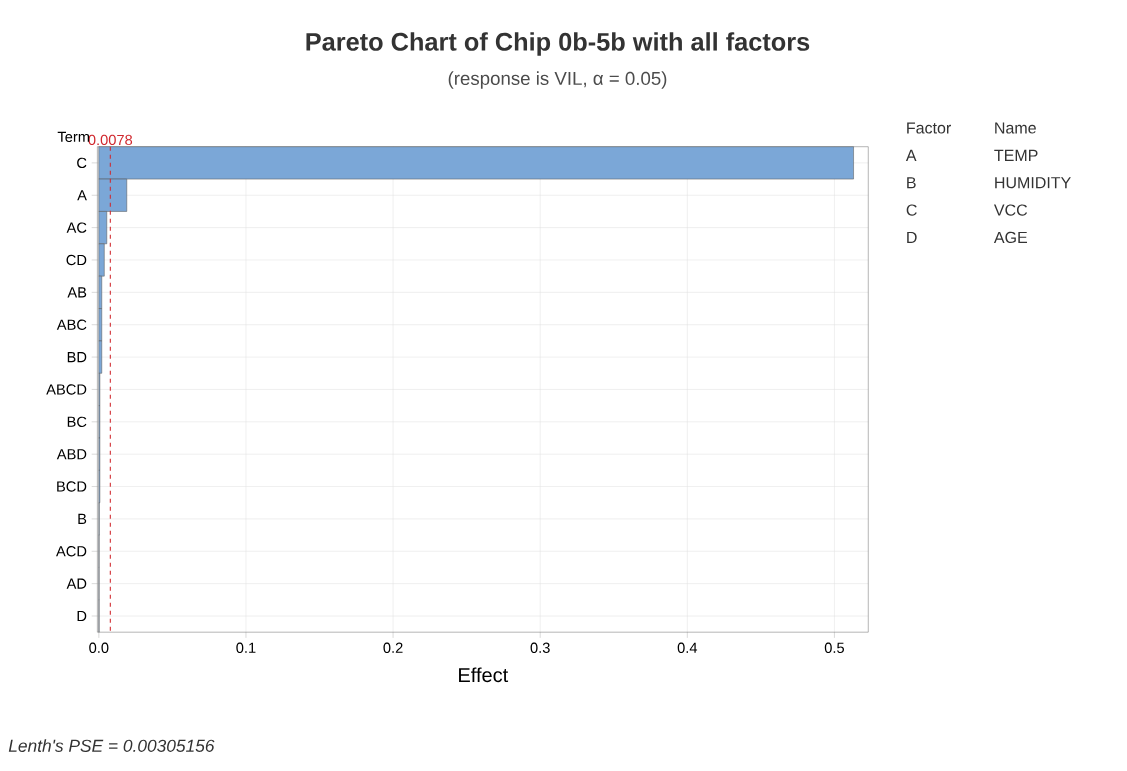  What do you see at coordinates (71, 324) in the screenshot?
I see `y-tick-label: ABC` at bounding box center [71, 324].